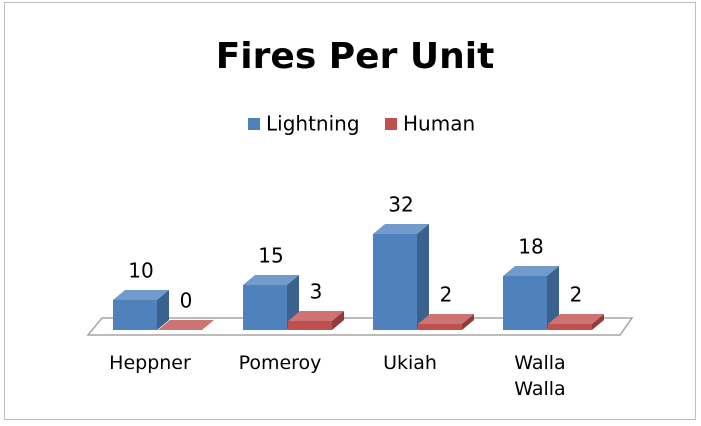 The image size is (701, 426). Describe the element at coordinates (530, 247) in the screenshot. I see `data-label: 18` at that location.